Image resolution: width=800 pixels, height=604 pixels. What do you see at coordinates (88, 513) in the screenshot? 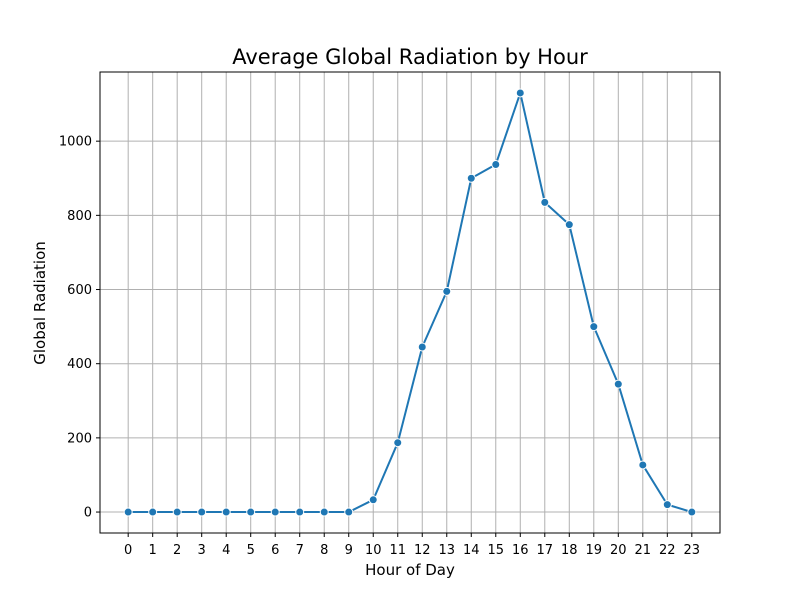
I see `y-tick-label: 0` at bounding box center [88, 513].